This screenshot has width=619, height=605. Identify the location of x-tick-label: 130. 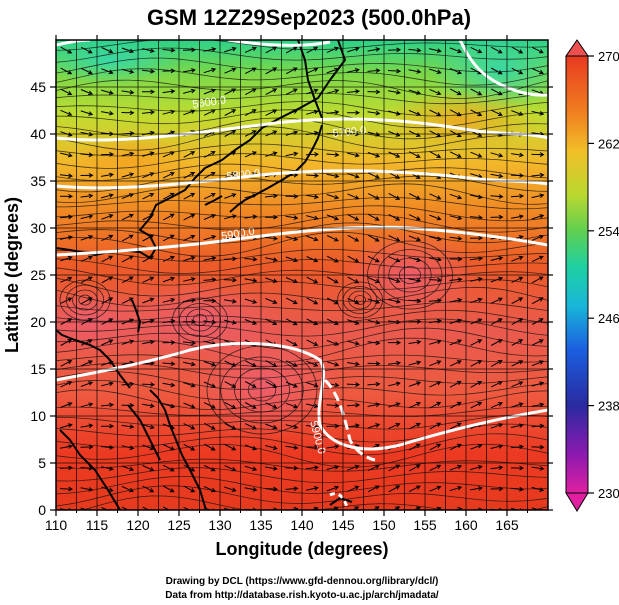
(220, 525).